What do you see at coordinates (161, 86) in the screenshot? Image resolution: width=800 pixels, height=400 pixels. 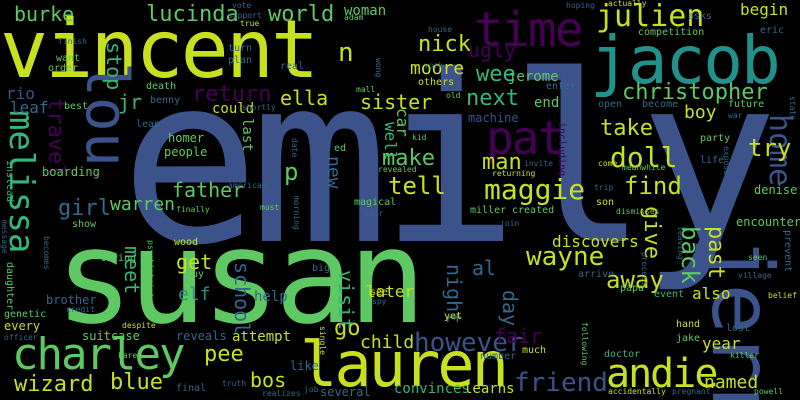 I see `word-death: death` at bounding box center [161, 86].